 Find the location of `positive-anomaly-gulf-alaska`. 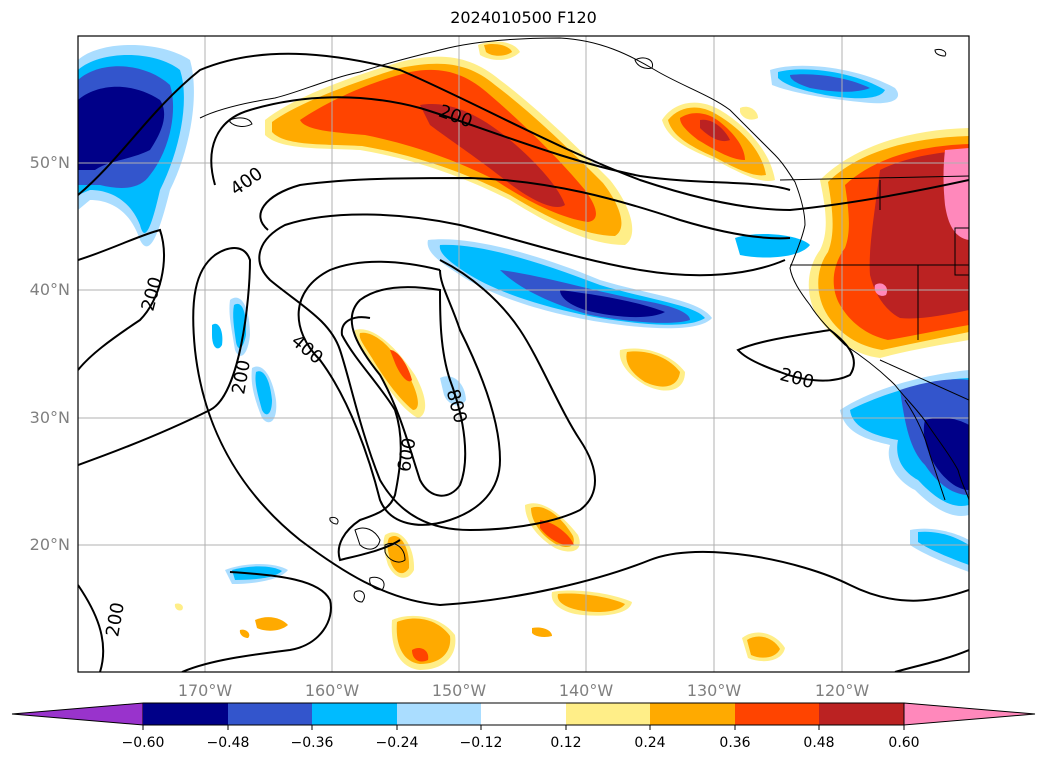

positive-anomaly-gulf-alaska is located at coordinates (449, 143).